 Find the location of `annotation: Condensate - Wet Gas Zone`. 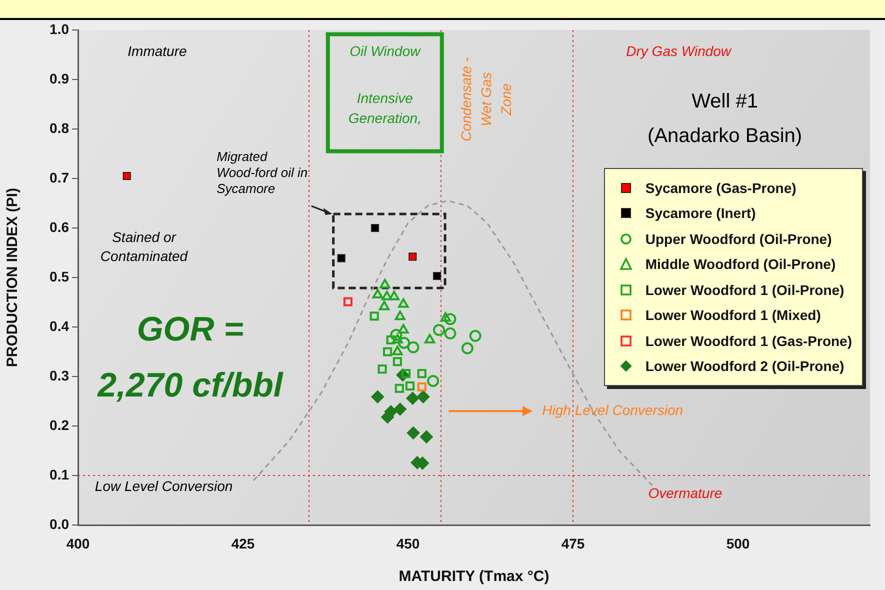

annotation: Condensate - Wet Gas Zone is located at coordinates (486, 99).